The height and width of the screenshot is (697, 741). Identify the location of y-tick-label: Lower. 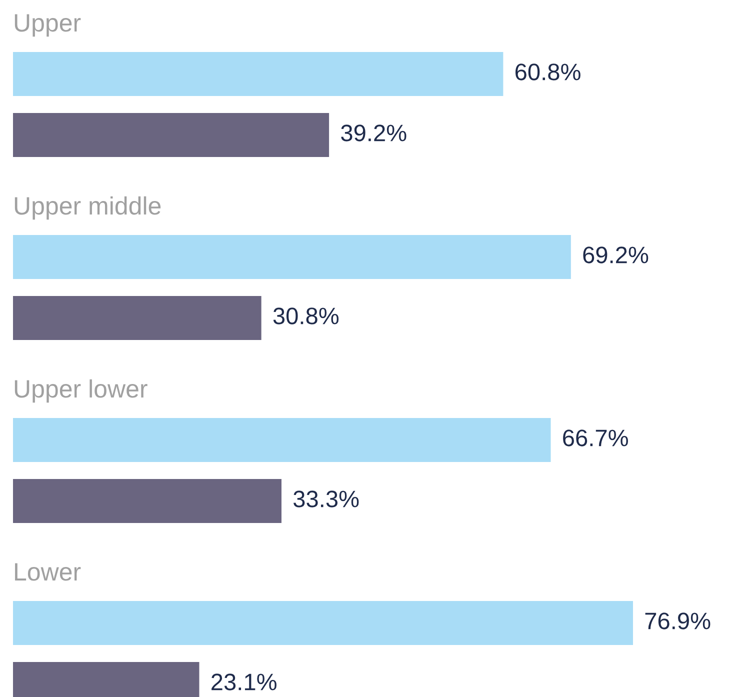
(48, 572).